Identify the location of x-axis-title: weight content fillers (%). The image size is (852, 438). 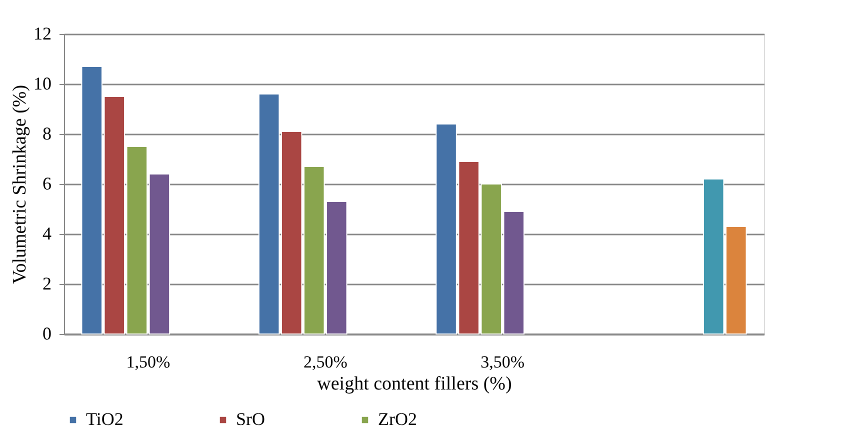
(414, 384).